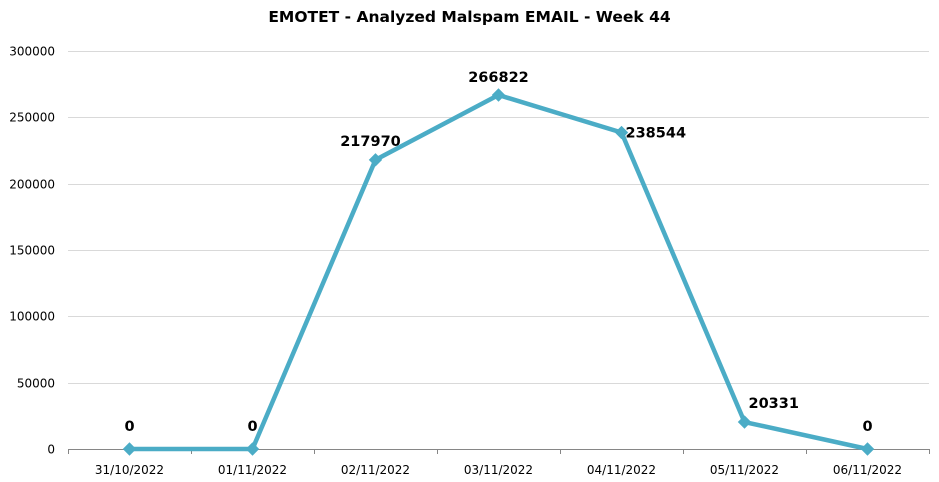  I want to click on y-tick-label: 50000, so click(36, 384).